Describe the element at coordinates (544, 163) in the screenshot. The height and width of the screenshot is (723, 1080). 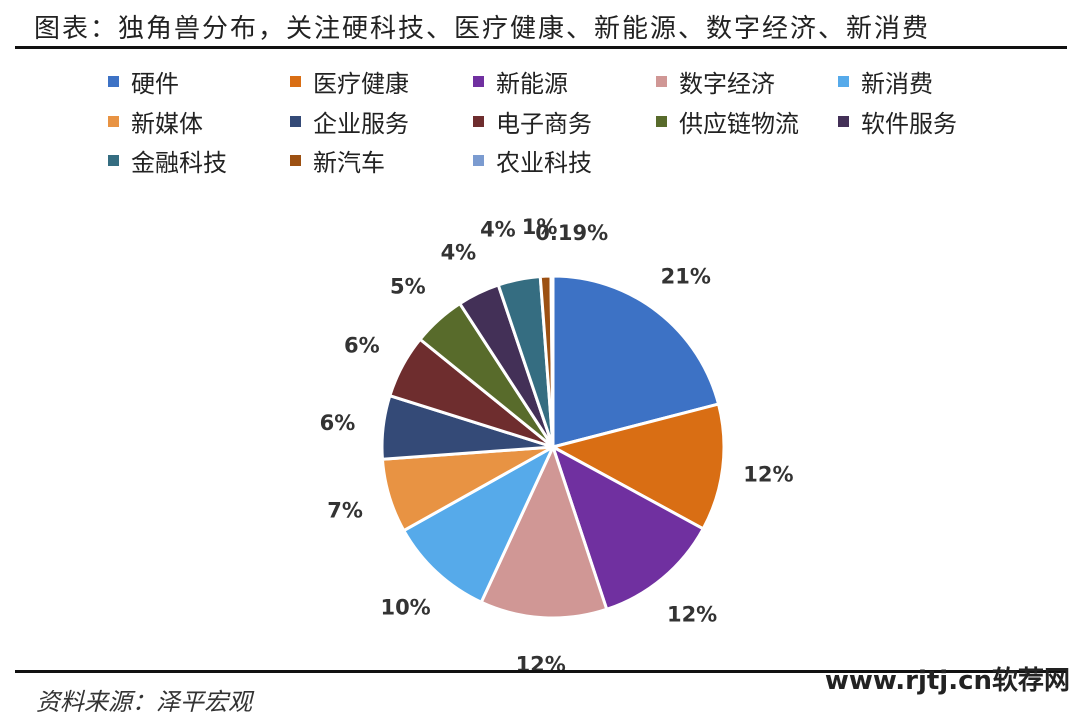
I see `legend-label: 农业科技` at that location.